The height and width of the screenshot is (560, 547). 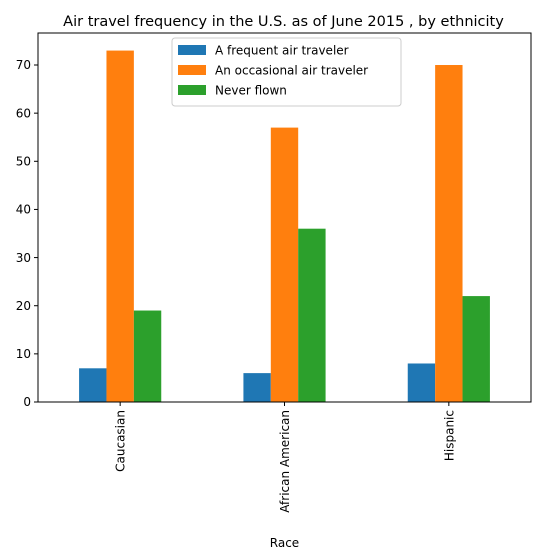 I want to click on y-tick-label: 10, so click(x=23, y=354).